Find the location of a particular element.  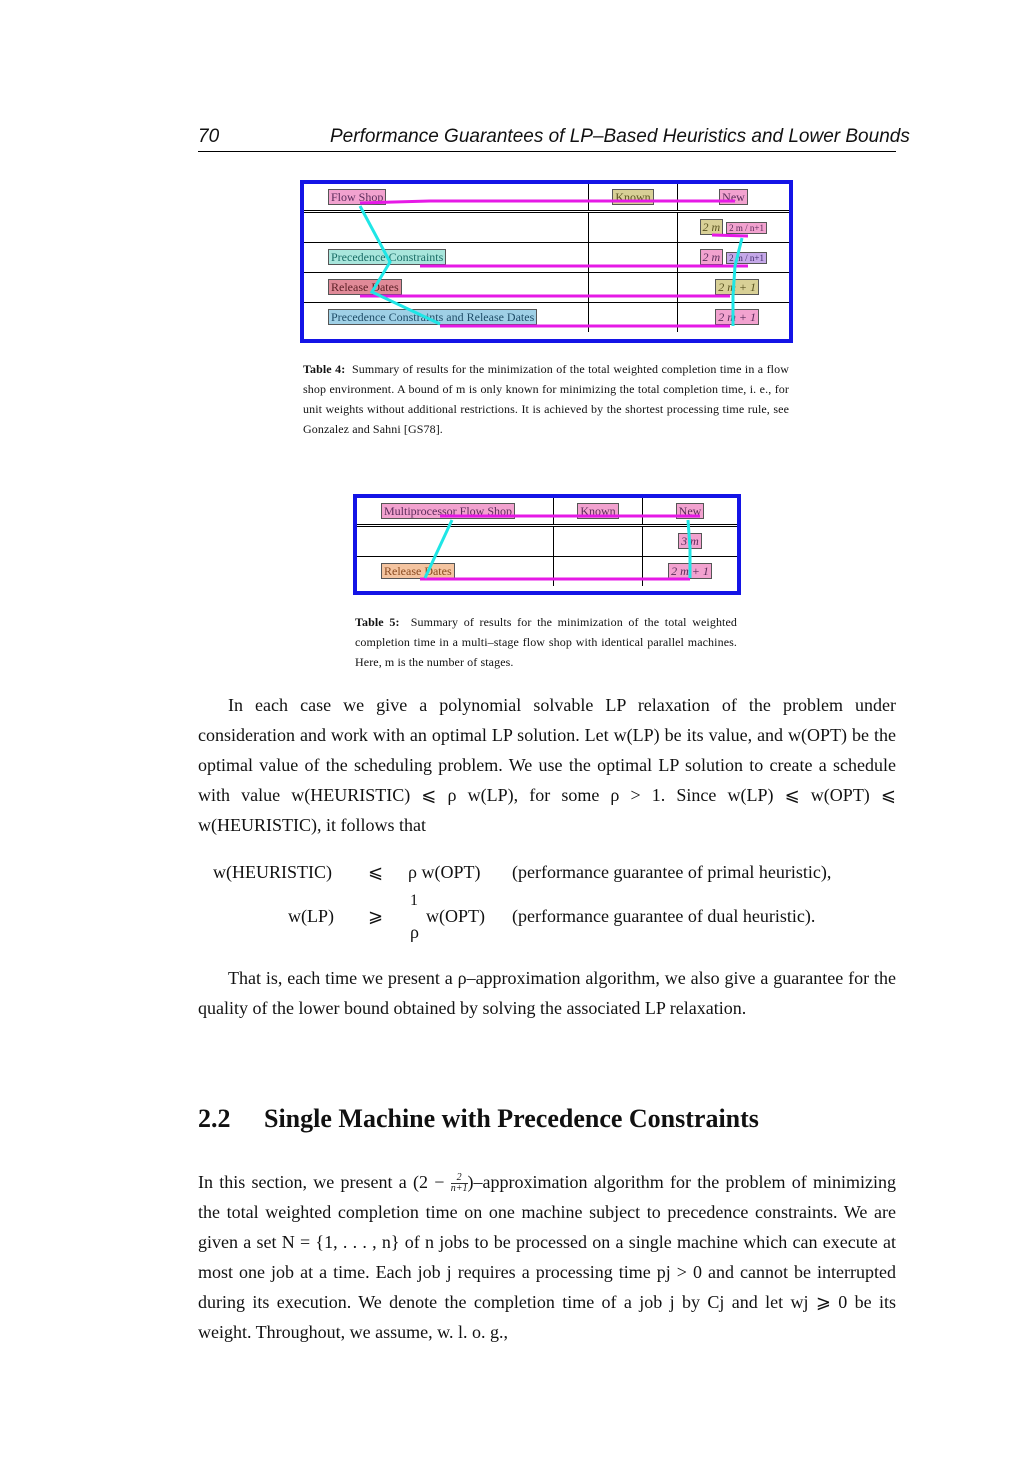

table-4-col-known: Known is located at coordinates (633, 196).